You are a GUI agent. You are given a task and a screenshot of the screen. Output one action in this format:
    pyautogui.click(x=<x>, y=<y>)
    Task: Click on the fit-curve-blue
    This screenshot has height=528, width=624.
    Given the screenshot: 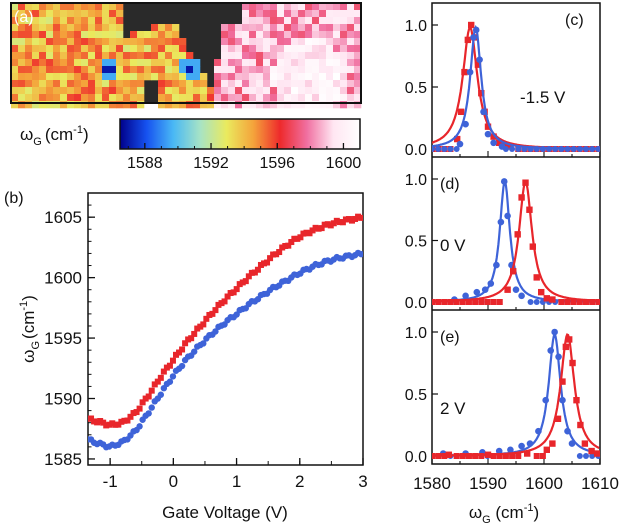 What is the action you would take?
    pyautogui.click(x=516, y=87)
    